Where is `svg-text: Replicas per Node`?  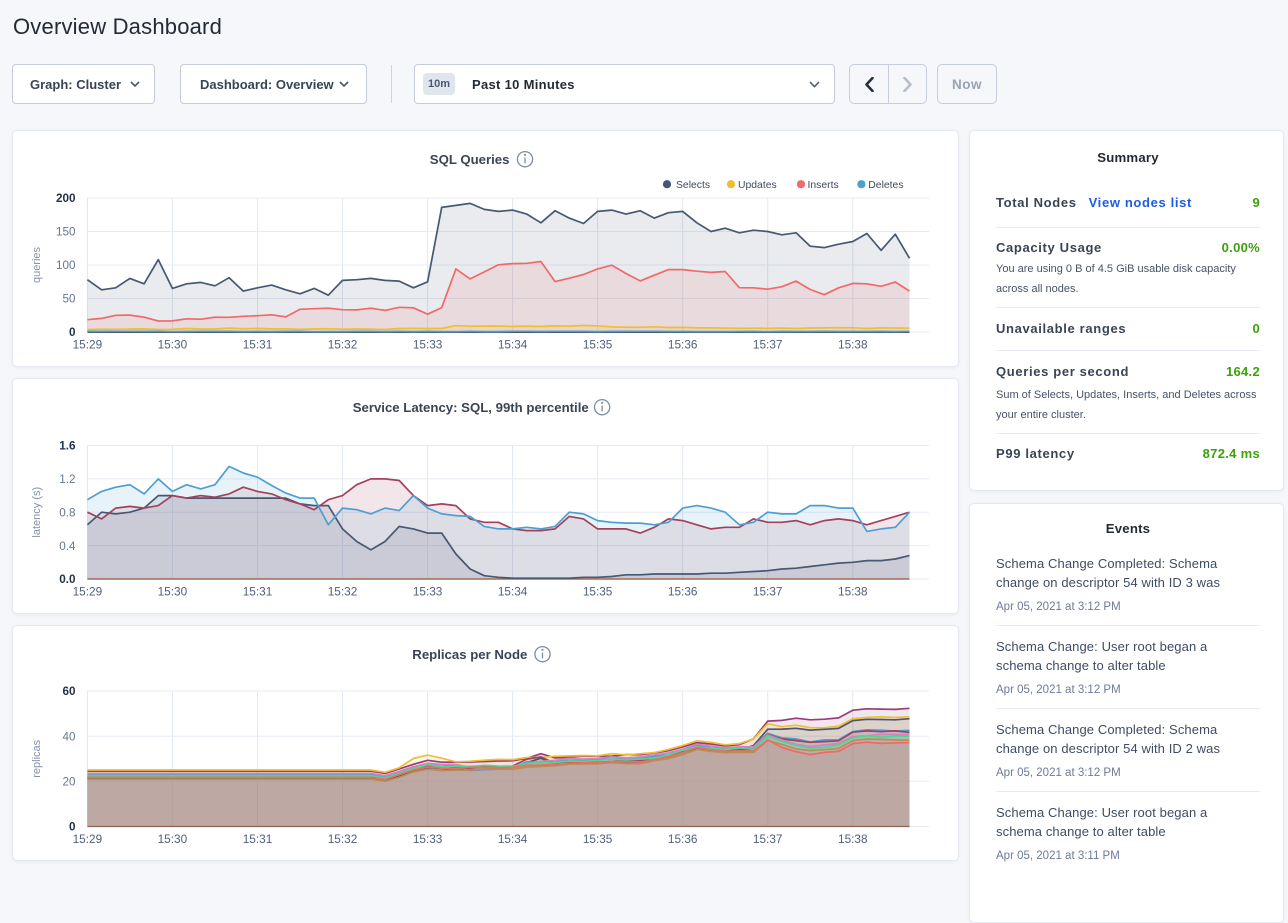
svg-text: Replicas per Node is located at coordinates (469, 654).